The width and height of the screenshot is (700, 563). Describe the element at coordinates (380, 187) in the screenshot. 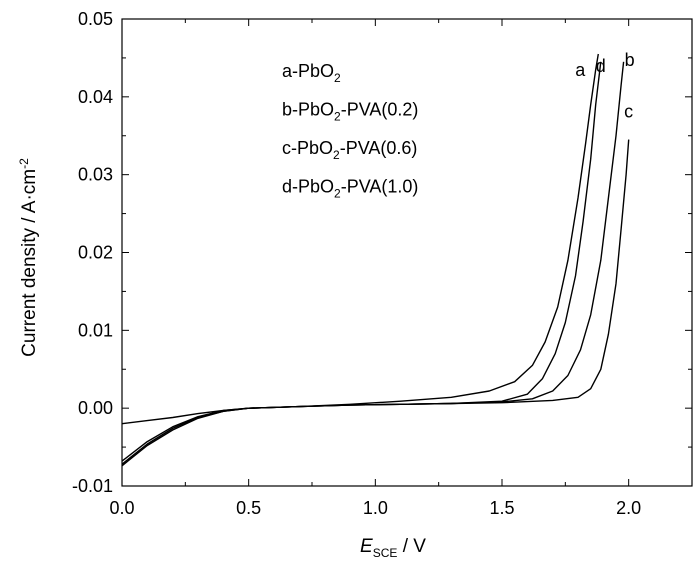

I see `legend-text-part: -PVA(1.0)` at that location.